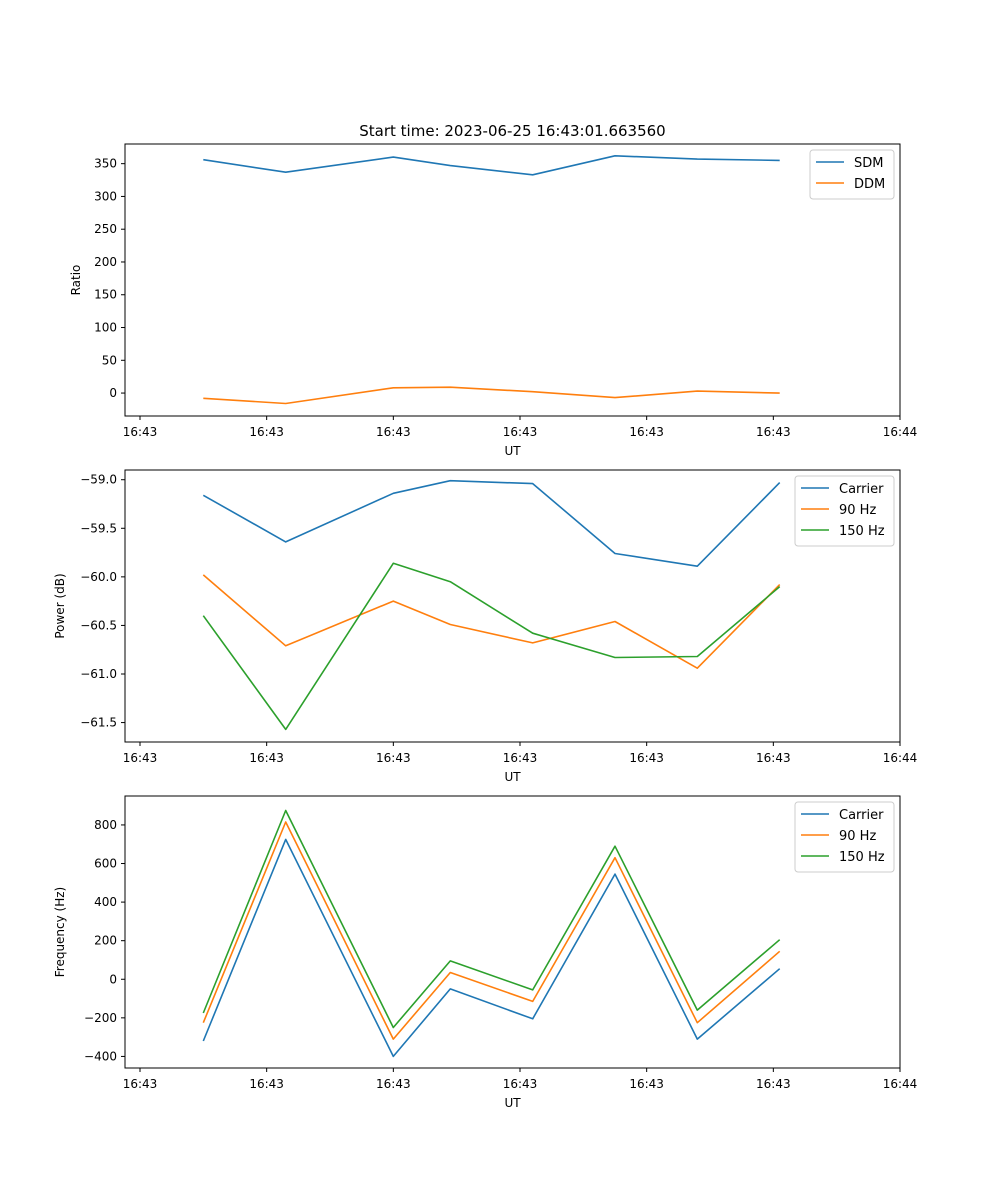  Describe the element at coordinates (105, 262) in the screenshot. I see `y-tick-label: 200` at that location.